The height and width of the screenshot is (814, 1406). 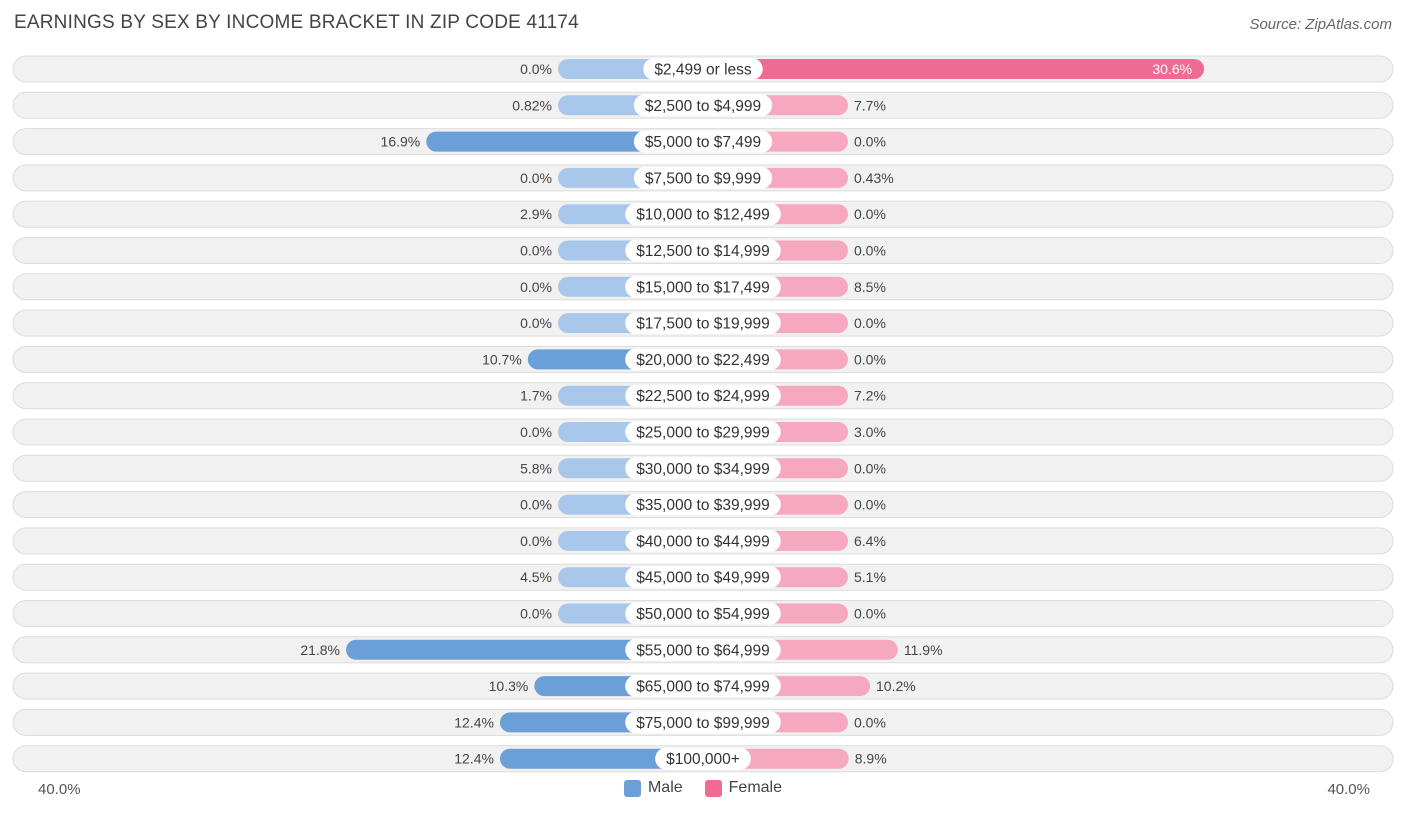 I want to click on category-label: $2,500 to $4,999, so click(x=703, y=106).